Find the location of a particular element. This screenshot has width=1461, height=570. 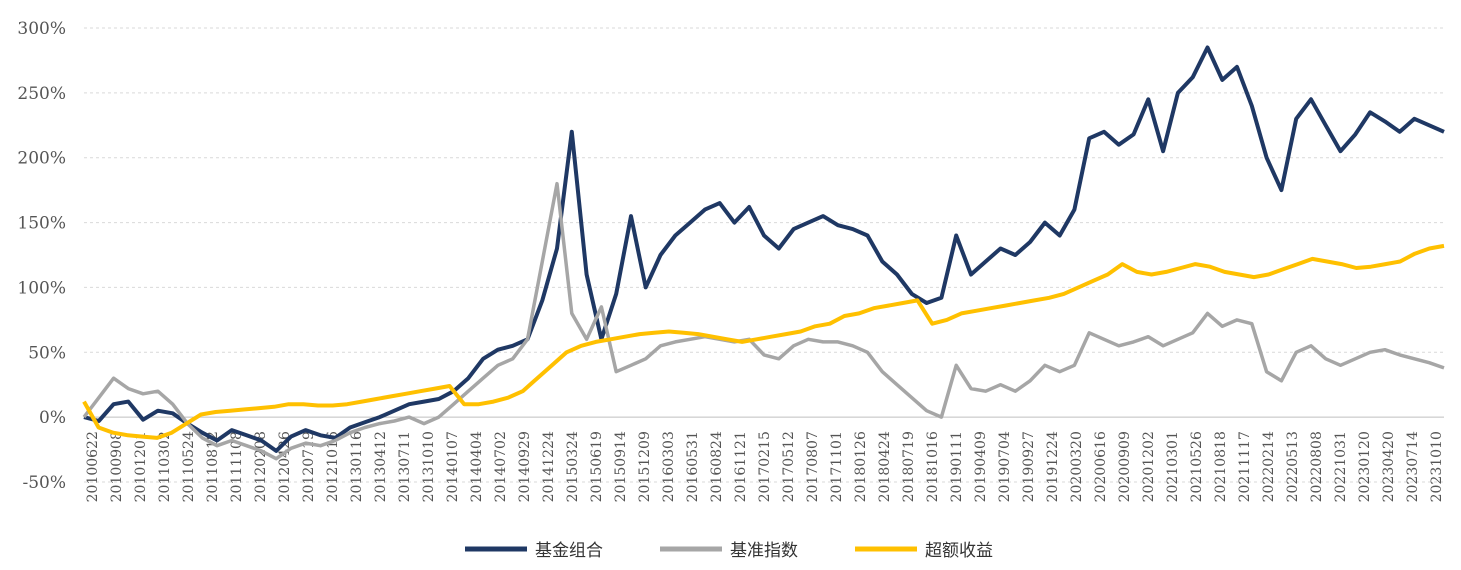

x-tick-label: 20220513 is located at coordinates (1293, 466).